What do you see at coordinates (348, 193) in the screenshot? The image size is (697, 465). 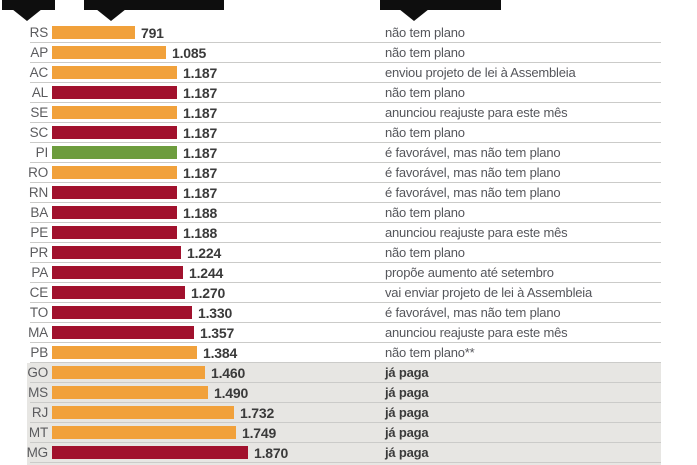 I see `table-row: RN 1.187 é favorável, mas não tem plano` at bounding box center [348, 193].